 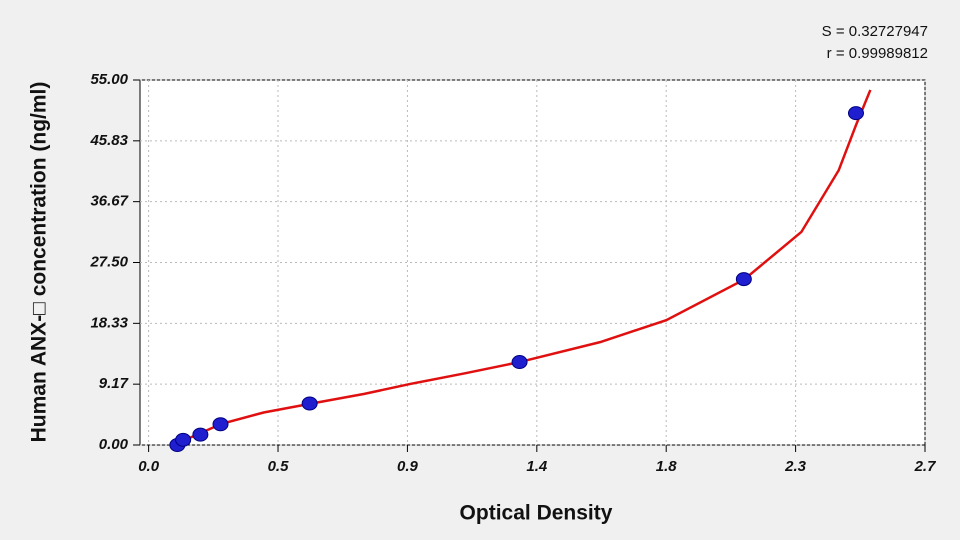 I want to click on x-tick-label: 2.3, so click(x=795, y=466).